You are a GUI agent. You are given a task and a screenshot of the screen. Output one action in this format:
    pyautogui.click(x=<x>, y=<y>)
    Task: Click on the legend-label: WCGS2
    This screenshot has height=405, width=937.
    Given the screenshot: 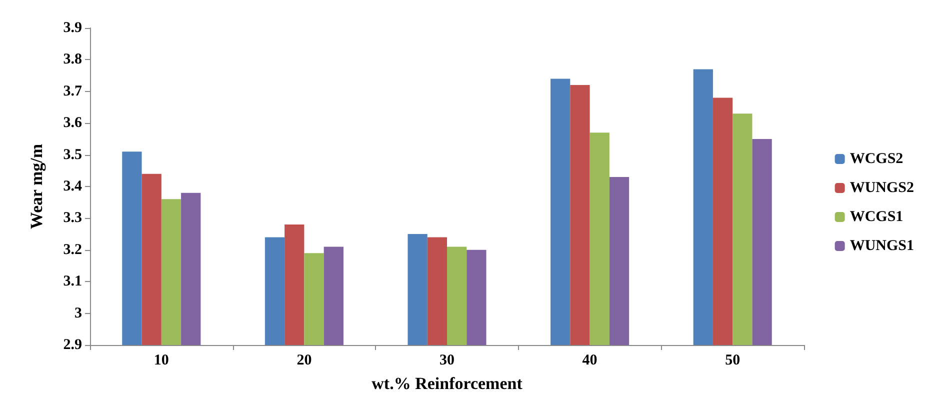 What is the action you would take?
    pyautogui.click(x=877, y=159)
    